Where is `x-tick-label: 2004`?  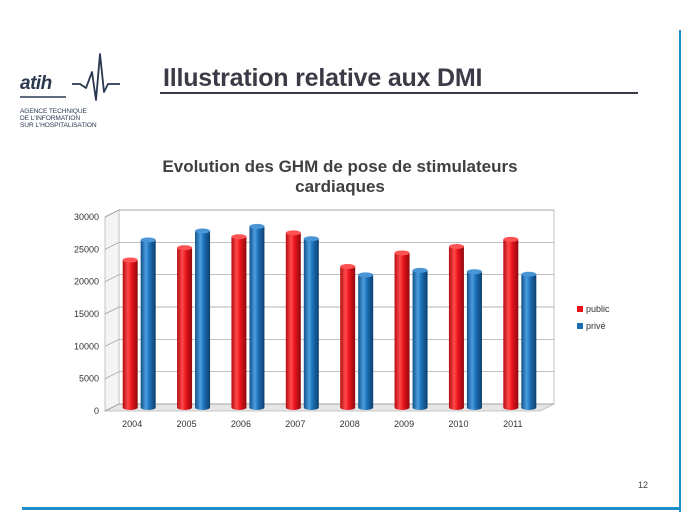 x-tick-label: 2004 is located at coordinates (132, 424).